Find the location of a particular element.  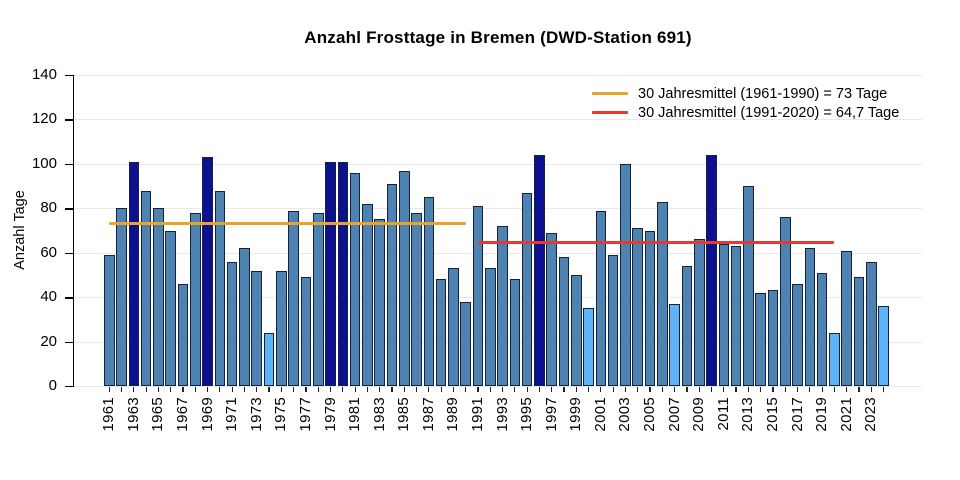

bar-1970 is located at coordinates (220, 288).